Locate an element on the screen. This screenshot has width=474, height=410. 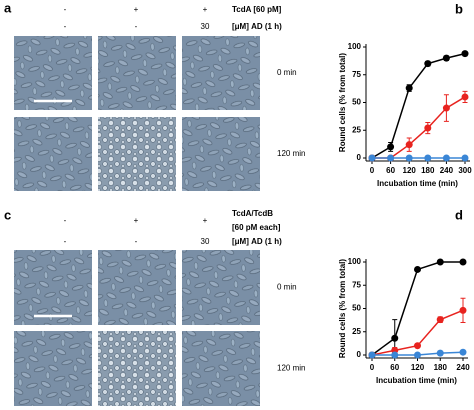
panel-label: c is located at coordinates (7, 214).